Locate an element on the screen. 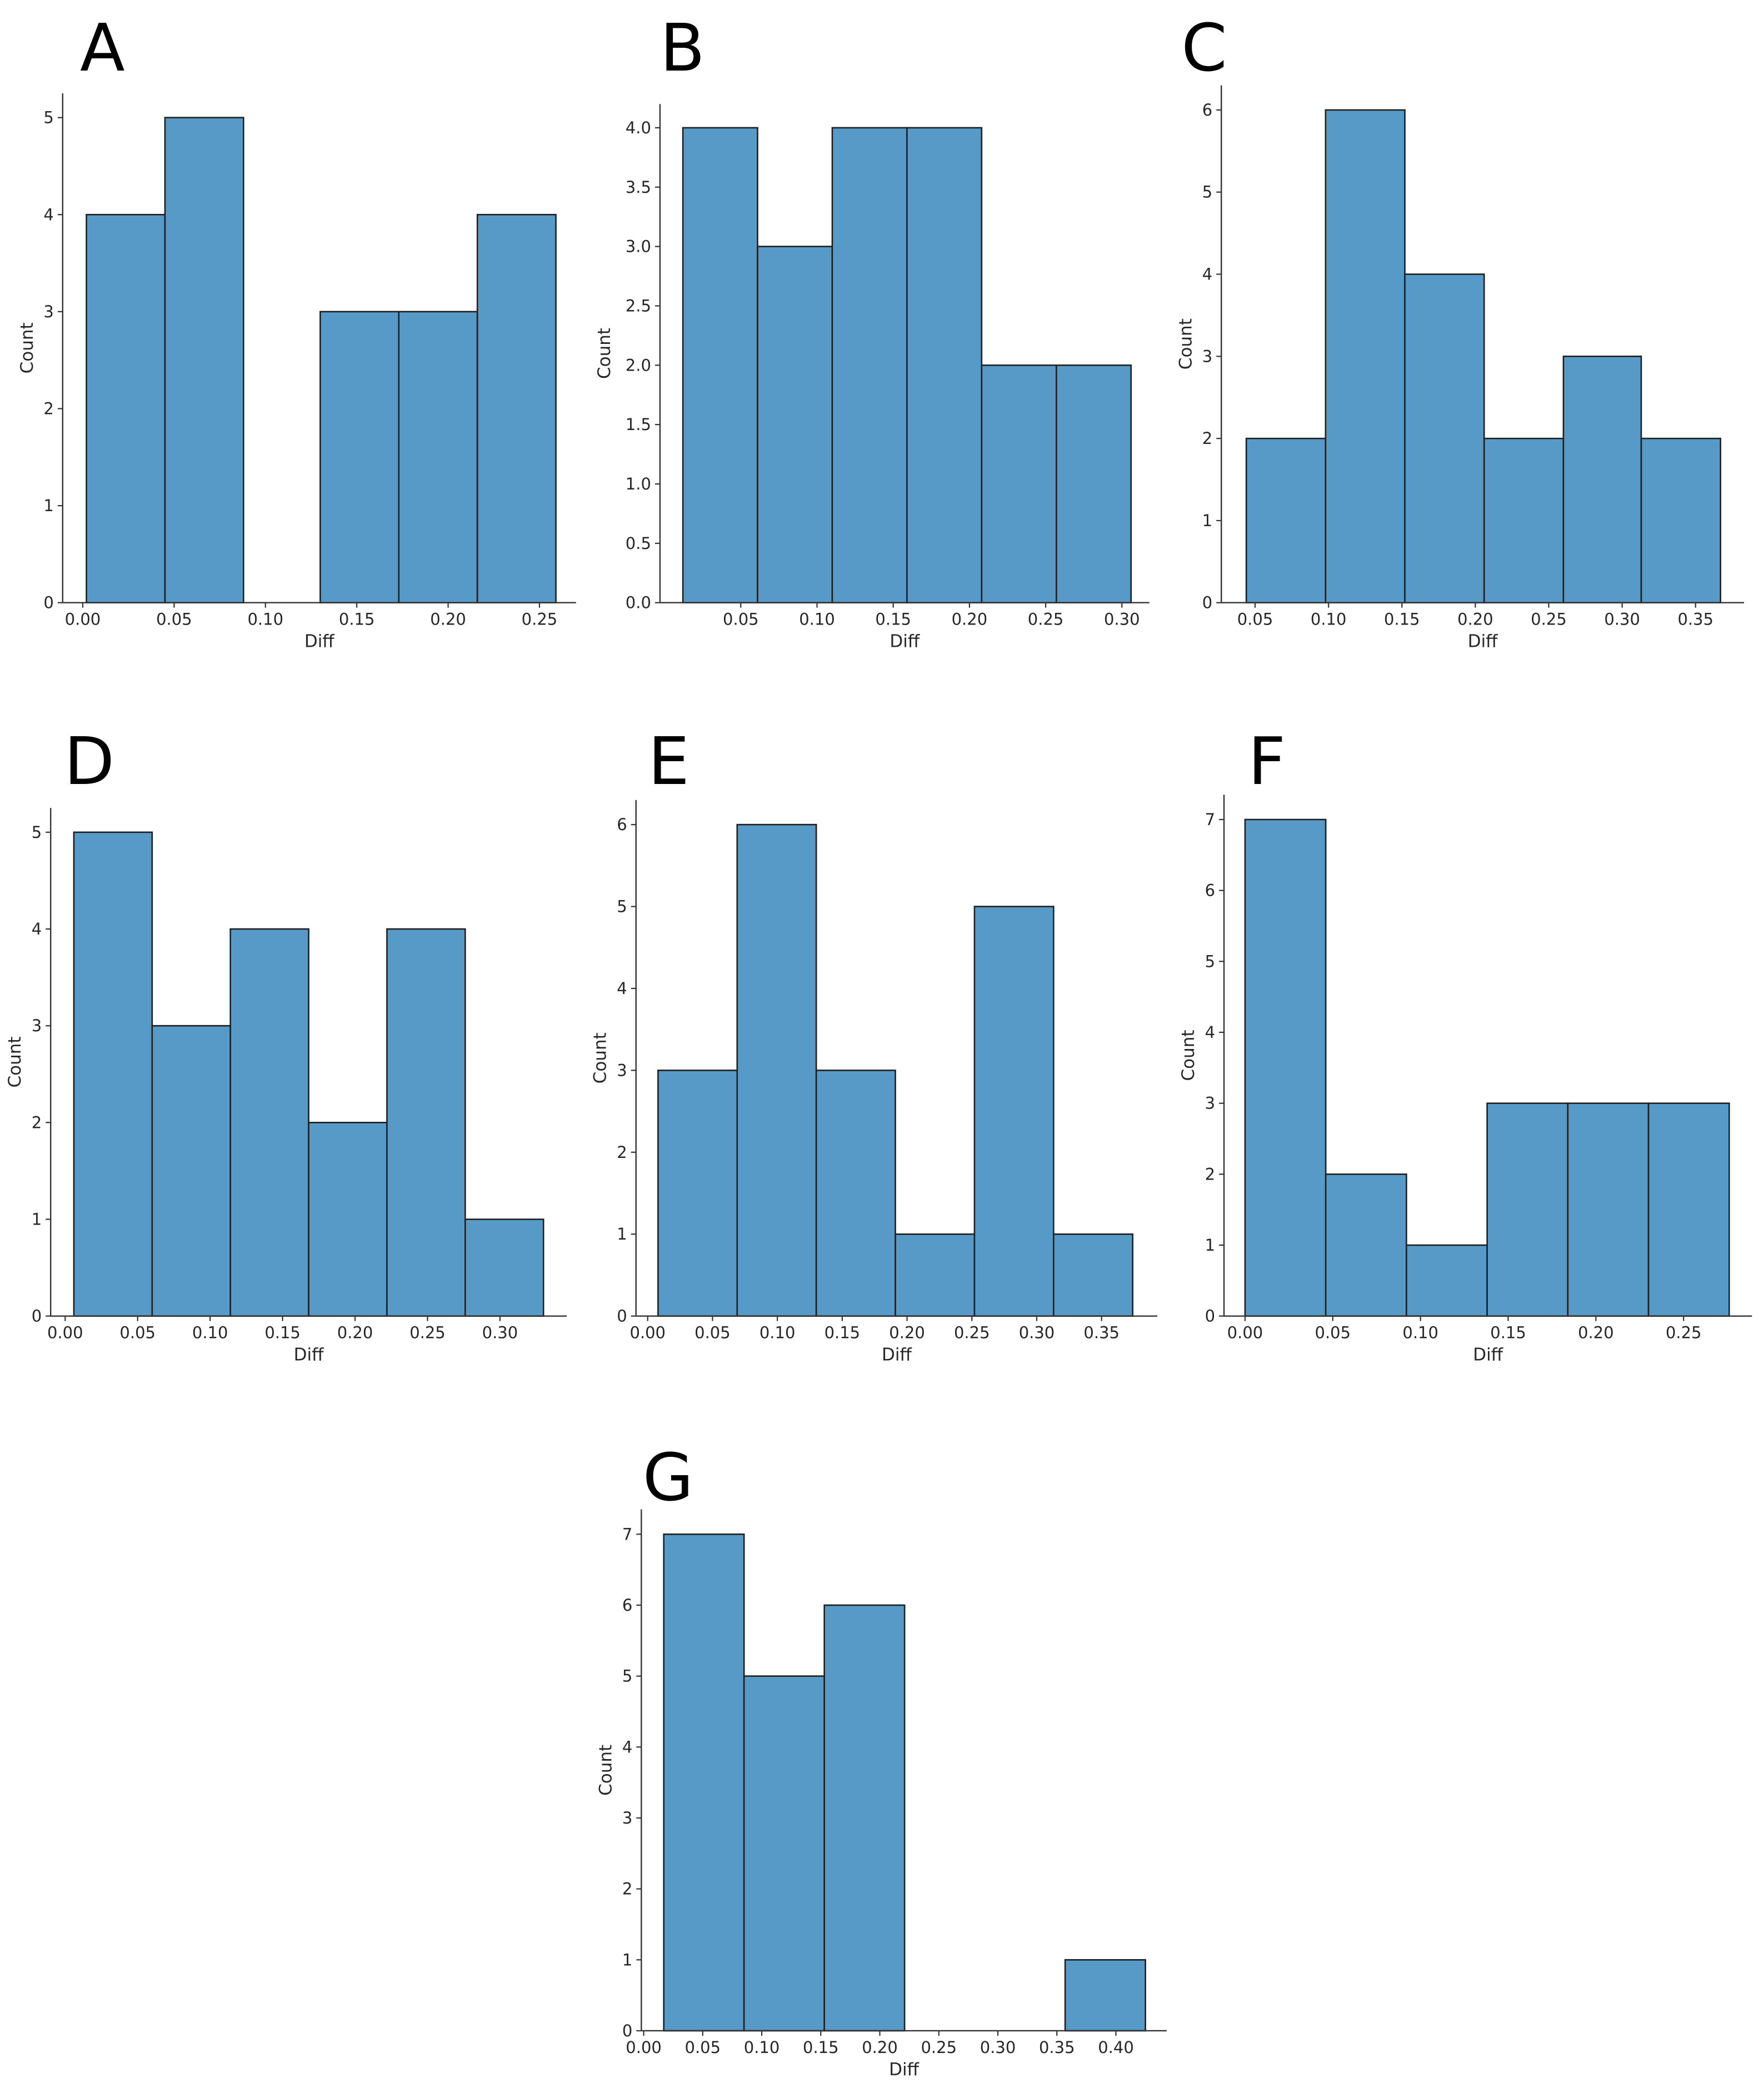 This screenshot has width=1764, height=2083. y-tick-label: 3.0 is located at coordinates (638, 246).